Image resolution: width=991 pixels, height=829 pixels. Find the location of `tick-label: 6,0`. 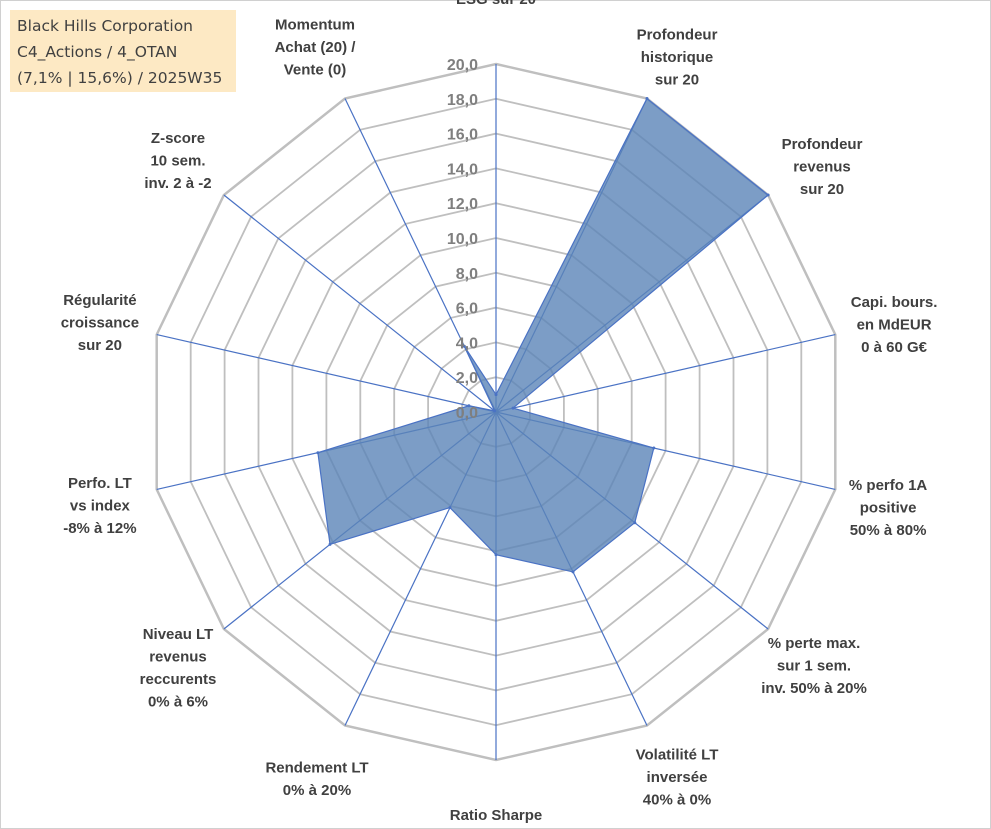

tick-label: 6,0 is located at coordinates (467, 309).